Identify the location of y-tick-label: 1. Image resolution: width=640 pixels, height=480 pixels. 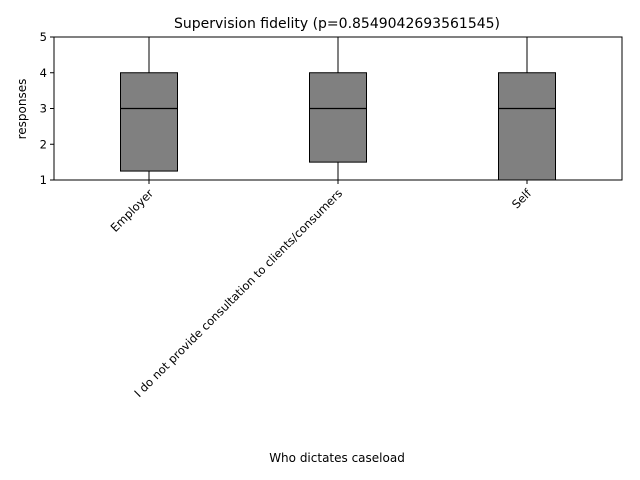
(43, 180).